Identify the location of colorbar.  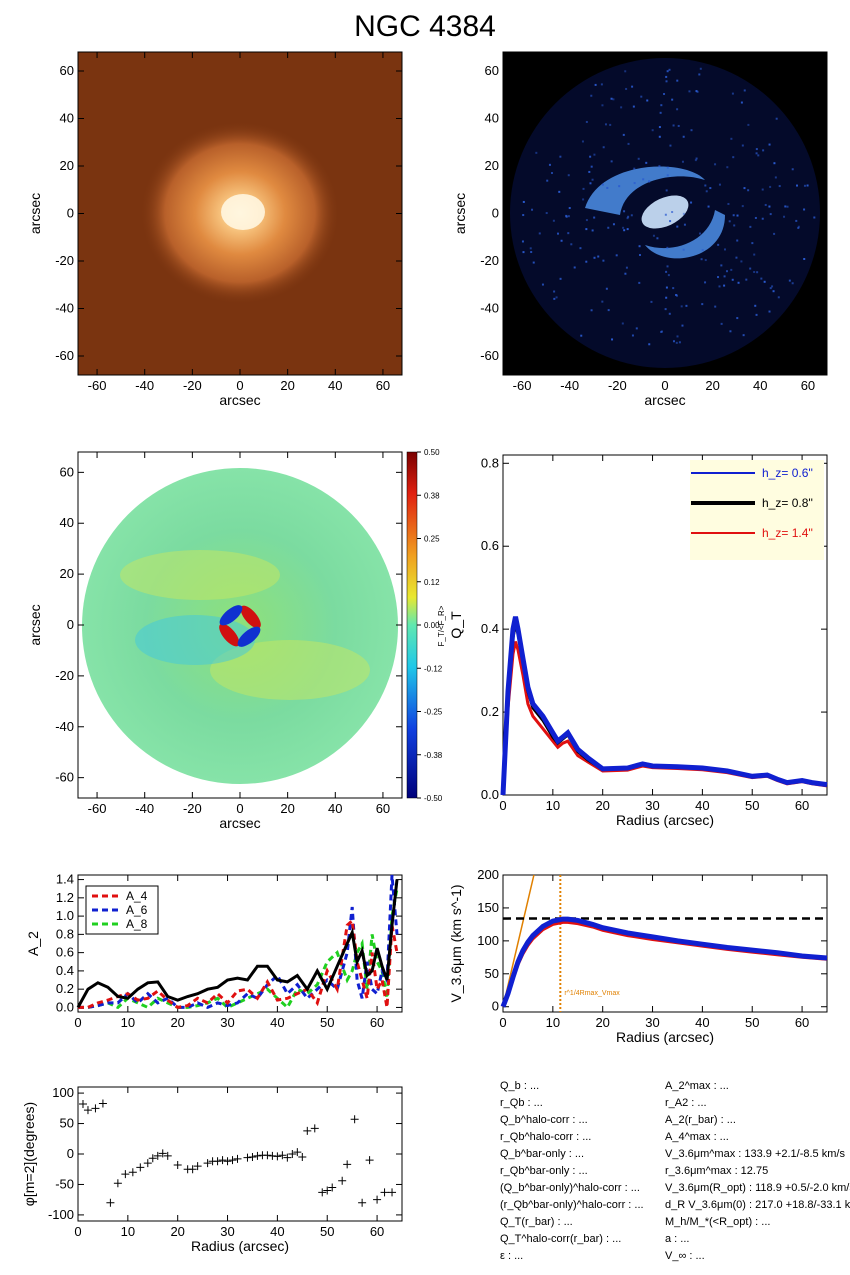
(412, 625).